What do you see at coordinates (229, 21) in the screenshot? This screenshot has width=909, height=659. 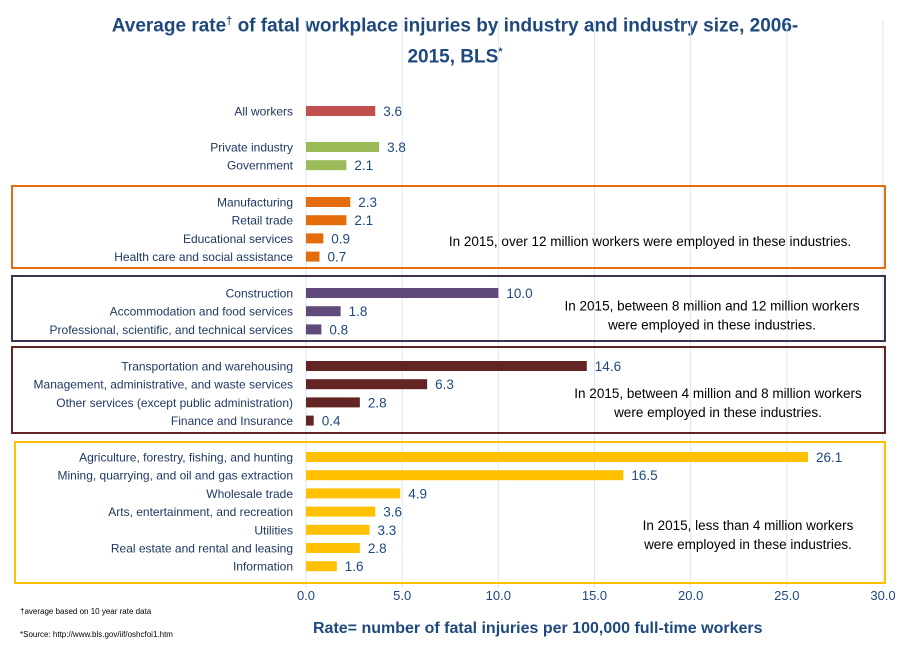 I see `title-dagger: †` at bounding box center [229, 21].